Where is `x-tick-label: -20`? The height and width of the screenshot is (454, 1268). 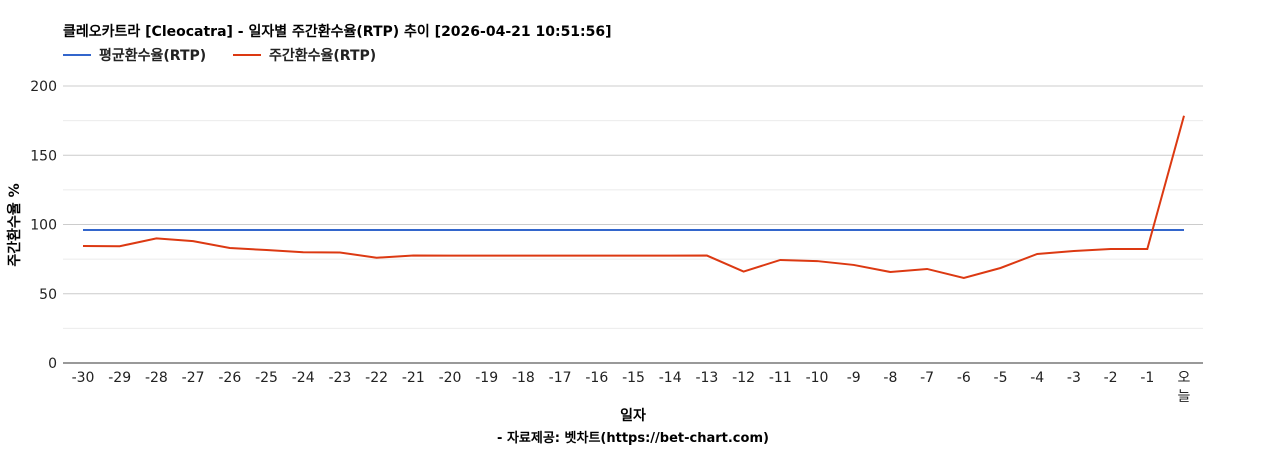
x-tick-label: -20 is located at coordinates (450, 378).